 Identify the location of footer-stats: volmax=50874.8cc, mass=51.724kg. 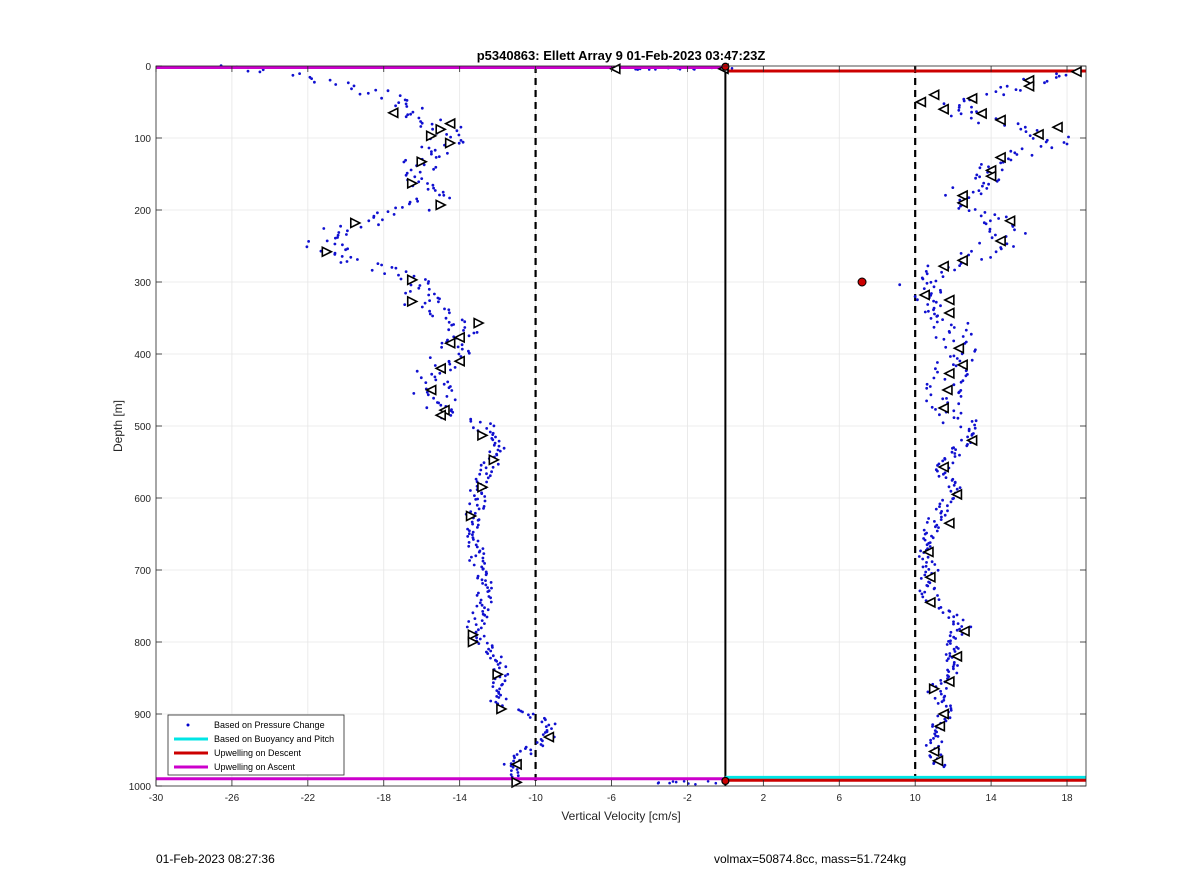
(810, 859).